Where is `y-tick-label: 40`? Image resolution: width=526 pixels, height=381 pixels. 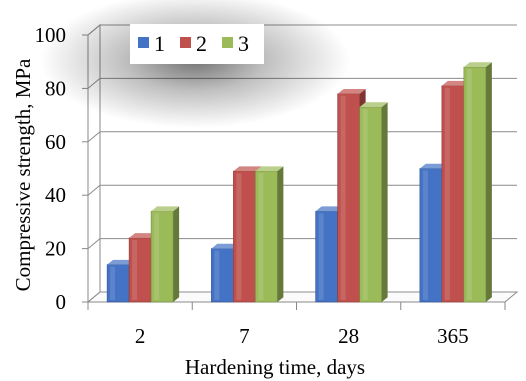 y-tick-label: 40 is located at coordinates (55, 195).